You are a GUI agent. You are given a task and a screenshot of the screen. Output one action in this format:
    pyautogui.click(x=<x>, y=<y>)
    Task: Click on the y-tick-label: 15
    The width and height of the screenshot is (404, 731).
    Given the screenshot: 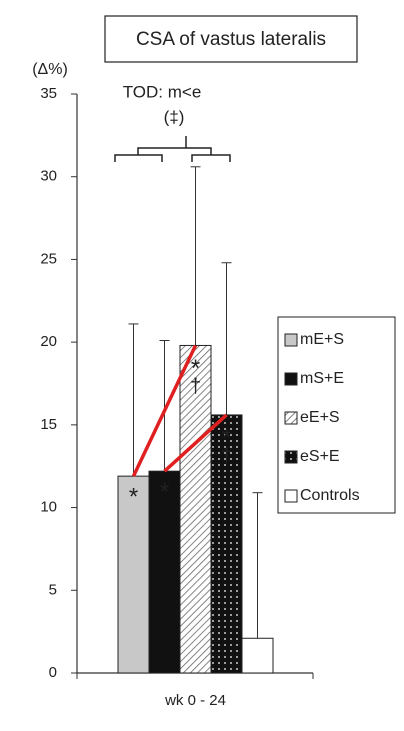 What is the action you would take?
    pyautogui.click(x=48, y=424)
    